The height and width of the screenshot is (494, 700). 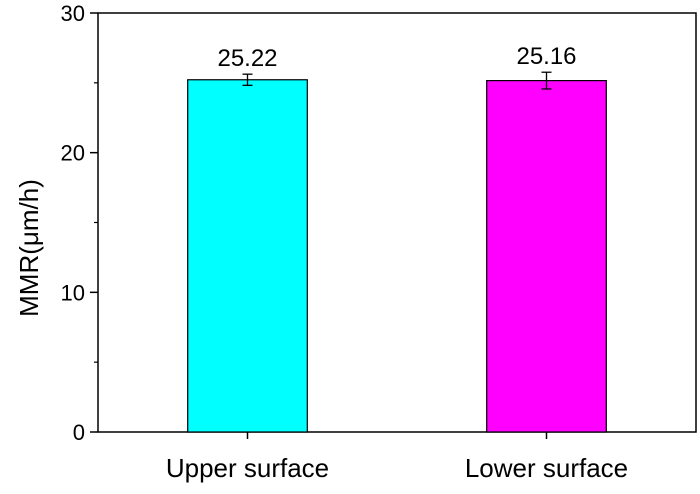 What do you see at coordinates (396, 57) in the screenshot?
I see `data-labels: 25.22 25.16` at bounding box center [396, 57].